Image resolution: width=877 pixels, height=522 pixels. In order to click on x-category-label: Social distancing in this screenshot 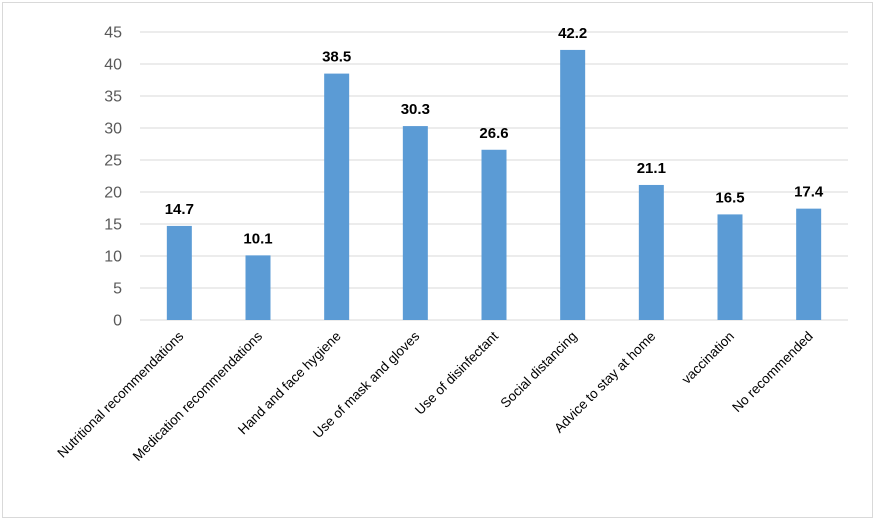, I will do `click(539, 370)`.